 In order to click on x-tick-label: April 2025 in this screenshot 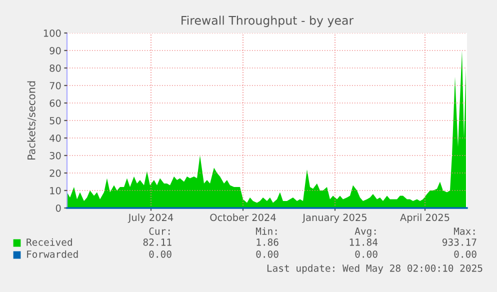, I will do `click(425, 218)`.